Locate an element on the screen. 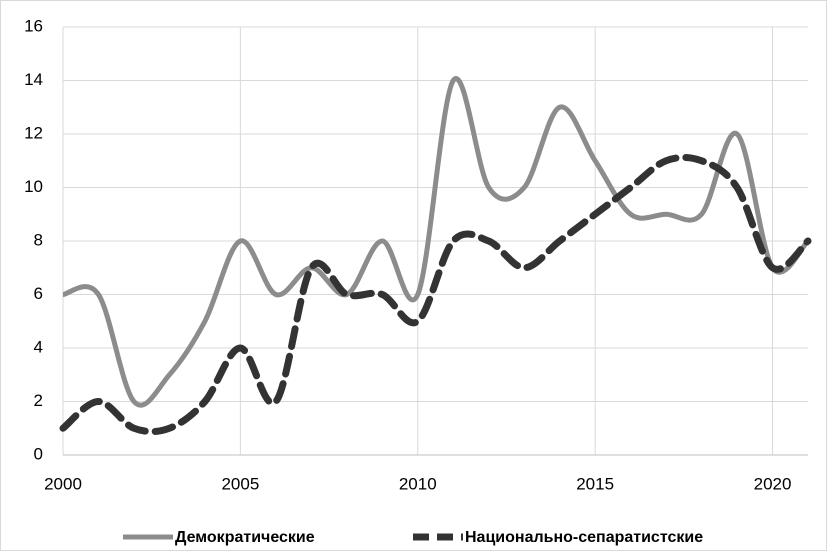  legend-label: Национально-сепаратистские is located at coordinates (584, 537).